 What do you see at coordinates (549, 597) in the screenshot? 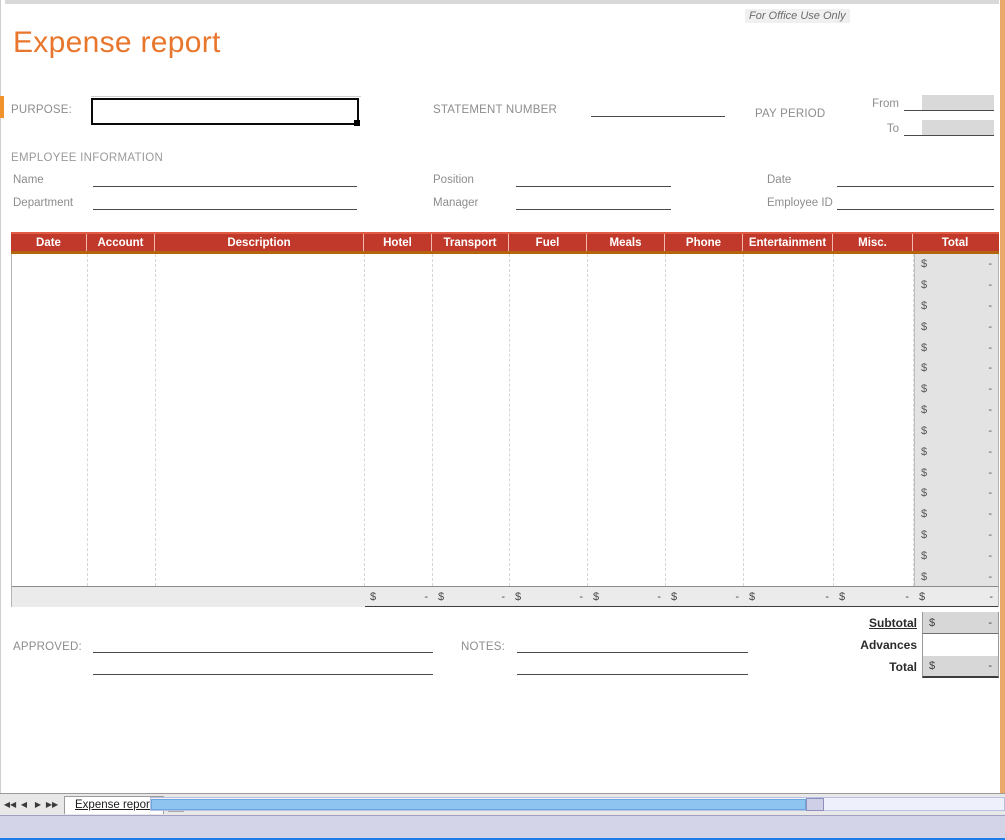
I see `column-sum-fuel: $ -` at bounding box center [549, 597].